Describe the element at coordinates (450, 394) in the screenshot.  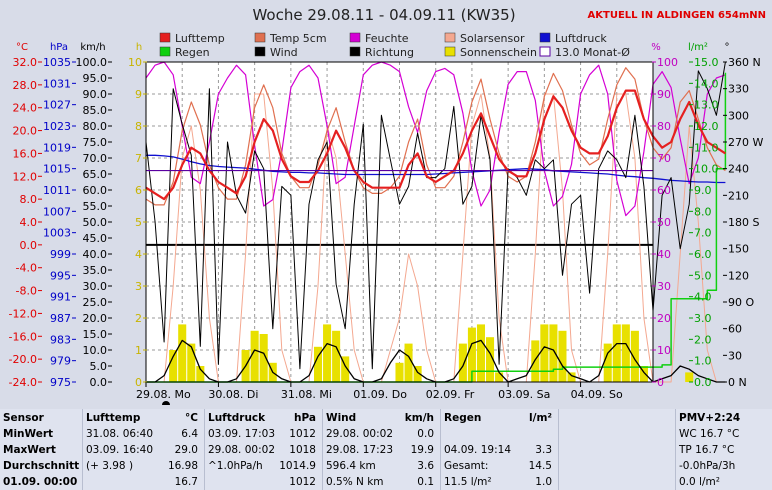
I see `x-tick-label: 02.09. Fr` at that location.